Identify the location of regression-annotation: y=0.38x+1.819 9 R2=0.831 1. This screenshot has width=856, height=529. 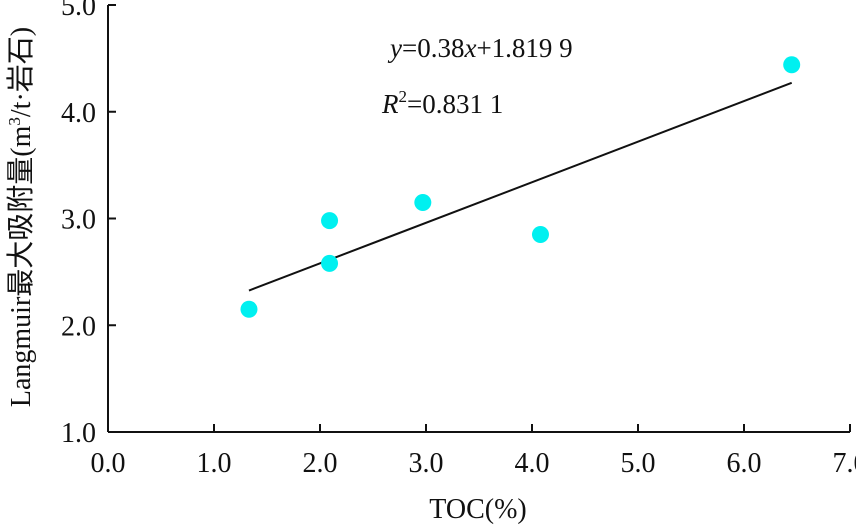
(477, 76).